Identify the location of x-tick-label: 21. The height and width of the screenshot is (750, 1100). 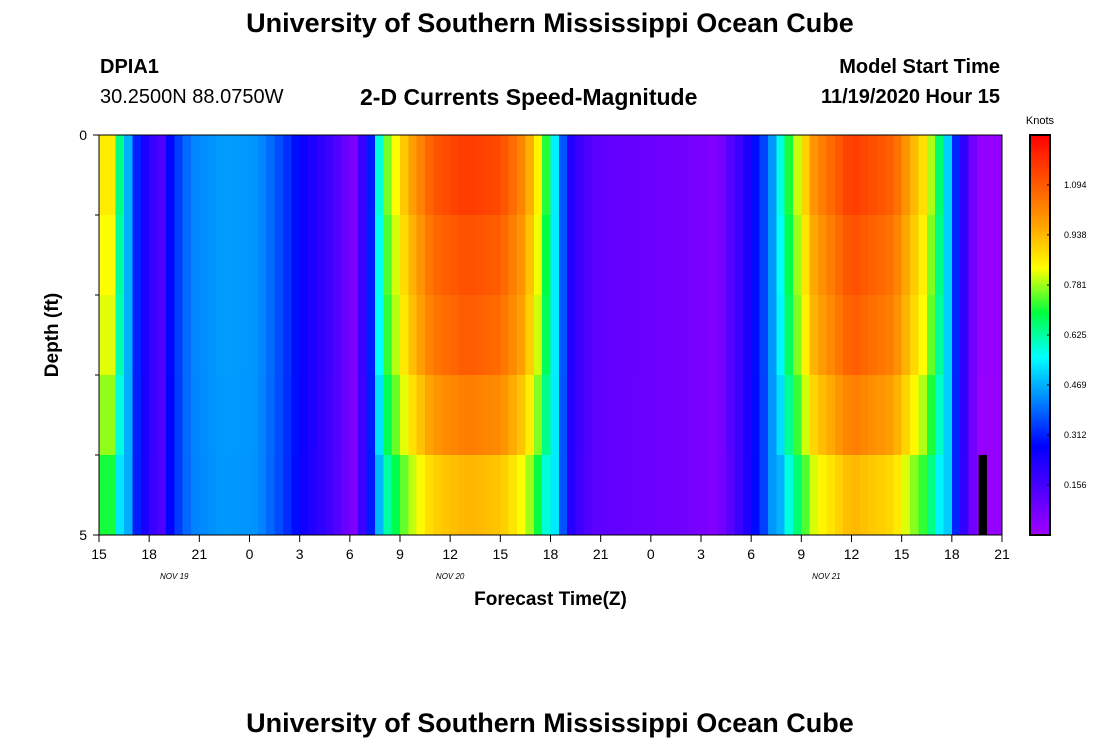
(200, 554).